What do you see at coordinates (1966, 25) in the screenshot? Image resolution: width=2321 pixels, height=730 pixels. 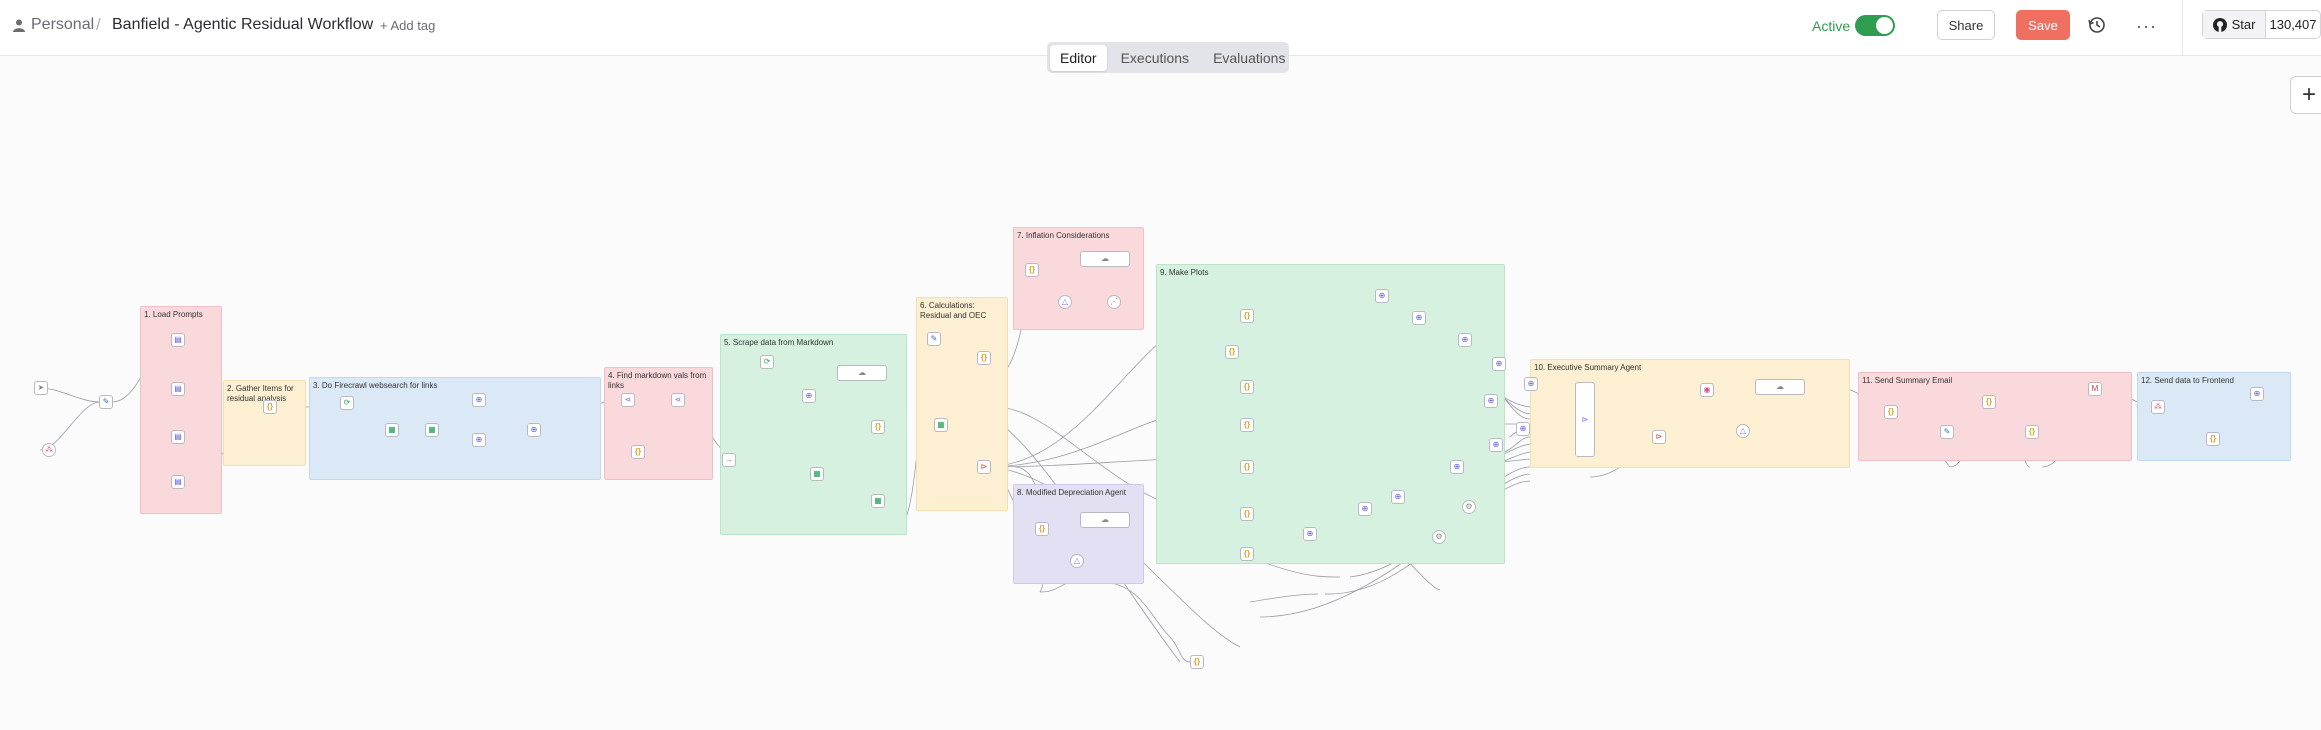 I see `share-button: Share` at bounding box center [1966, 25].